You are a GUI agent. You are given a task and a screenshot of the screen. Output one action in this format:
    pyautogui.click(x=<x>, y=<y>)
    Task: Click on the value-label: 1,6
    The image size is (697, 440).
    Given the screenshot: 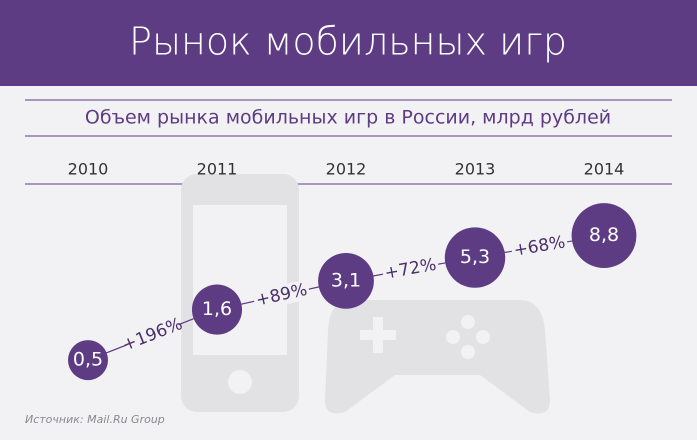 What is the action you would take?
    pyautogui.click(x=217, y=309)
    